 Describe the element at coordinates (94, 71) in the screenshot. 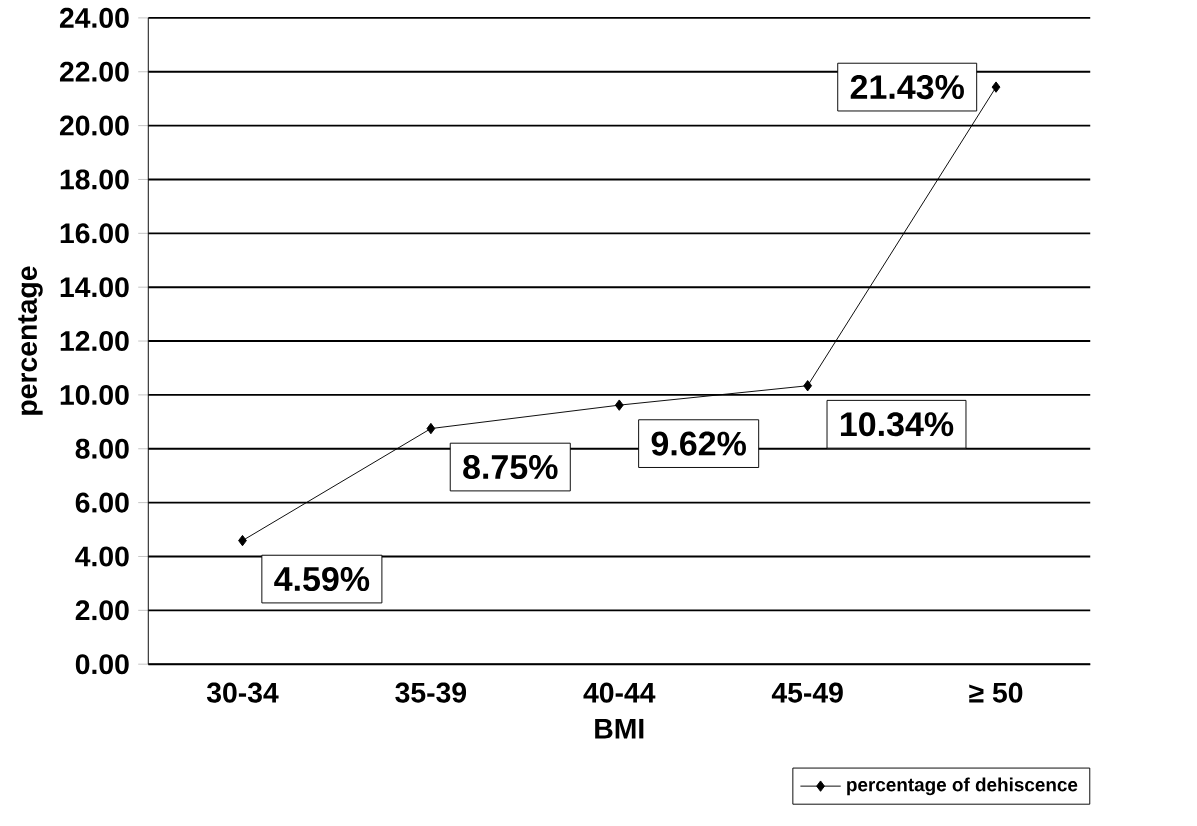

I see `y-tick-label: 22.00` at that location.